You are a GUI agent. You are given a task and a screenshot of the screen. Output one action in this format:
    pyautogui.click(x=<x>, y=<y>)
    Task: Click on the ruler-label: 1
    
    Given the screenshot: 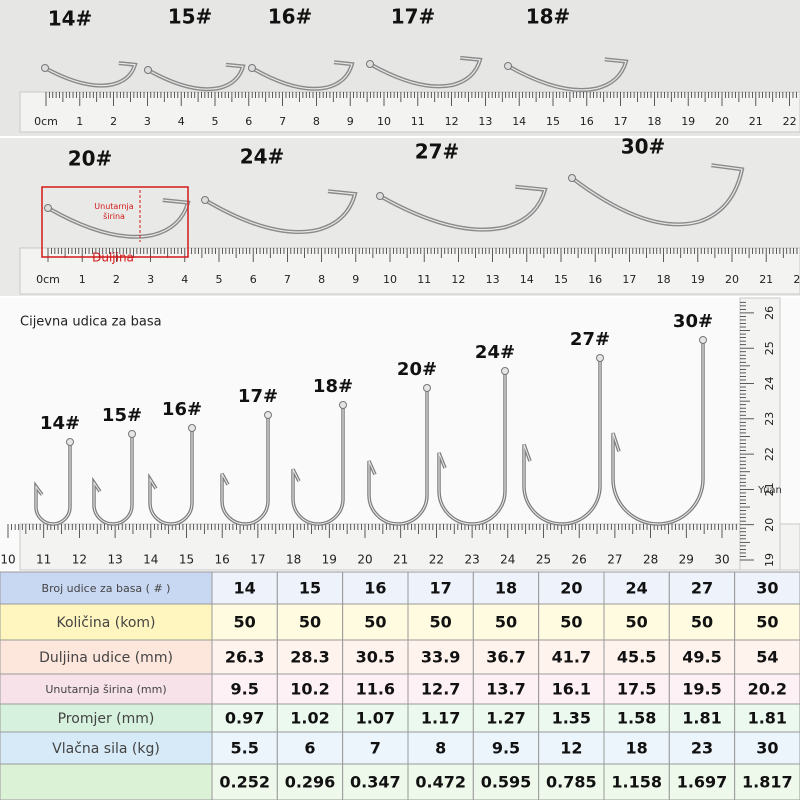 What is the action you would take?
    pyautogui.click(x=79, y=121)
    